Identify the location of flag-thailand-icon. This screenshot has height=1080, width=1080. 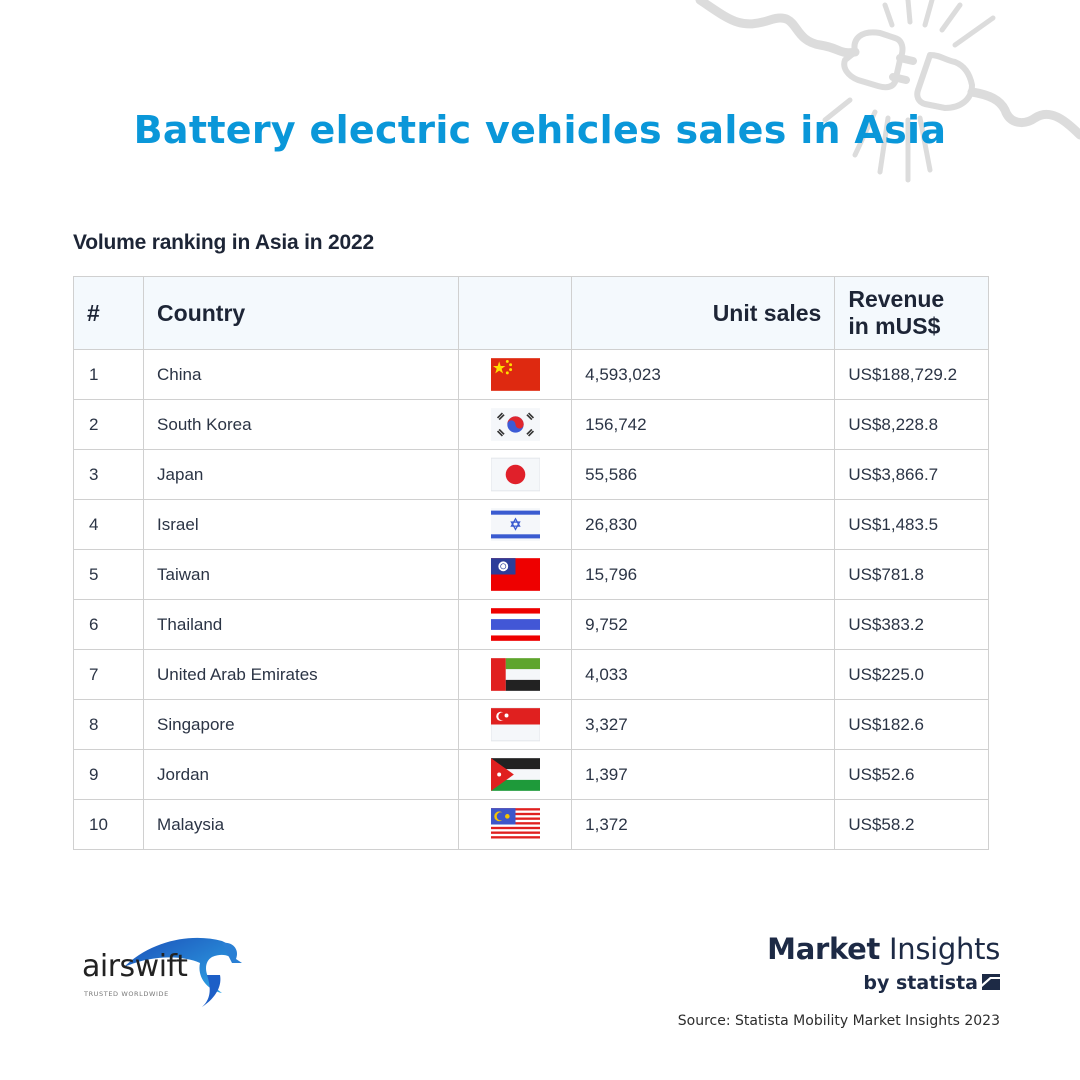
(515, 624).